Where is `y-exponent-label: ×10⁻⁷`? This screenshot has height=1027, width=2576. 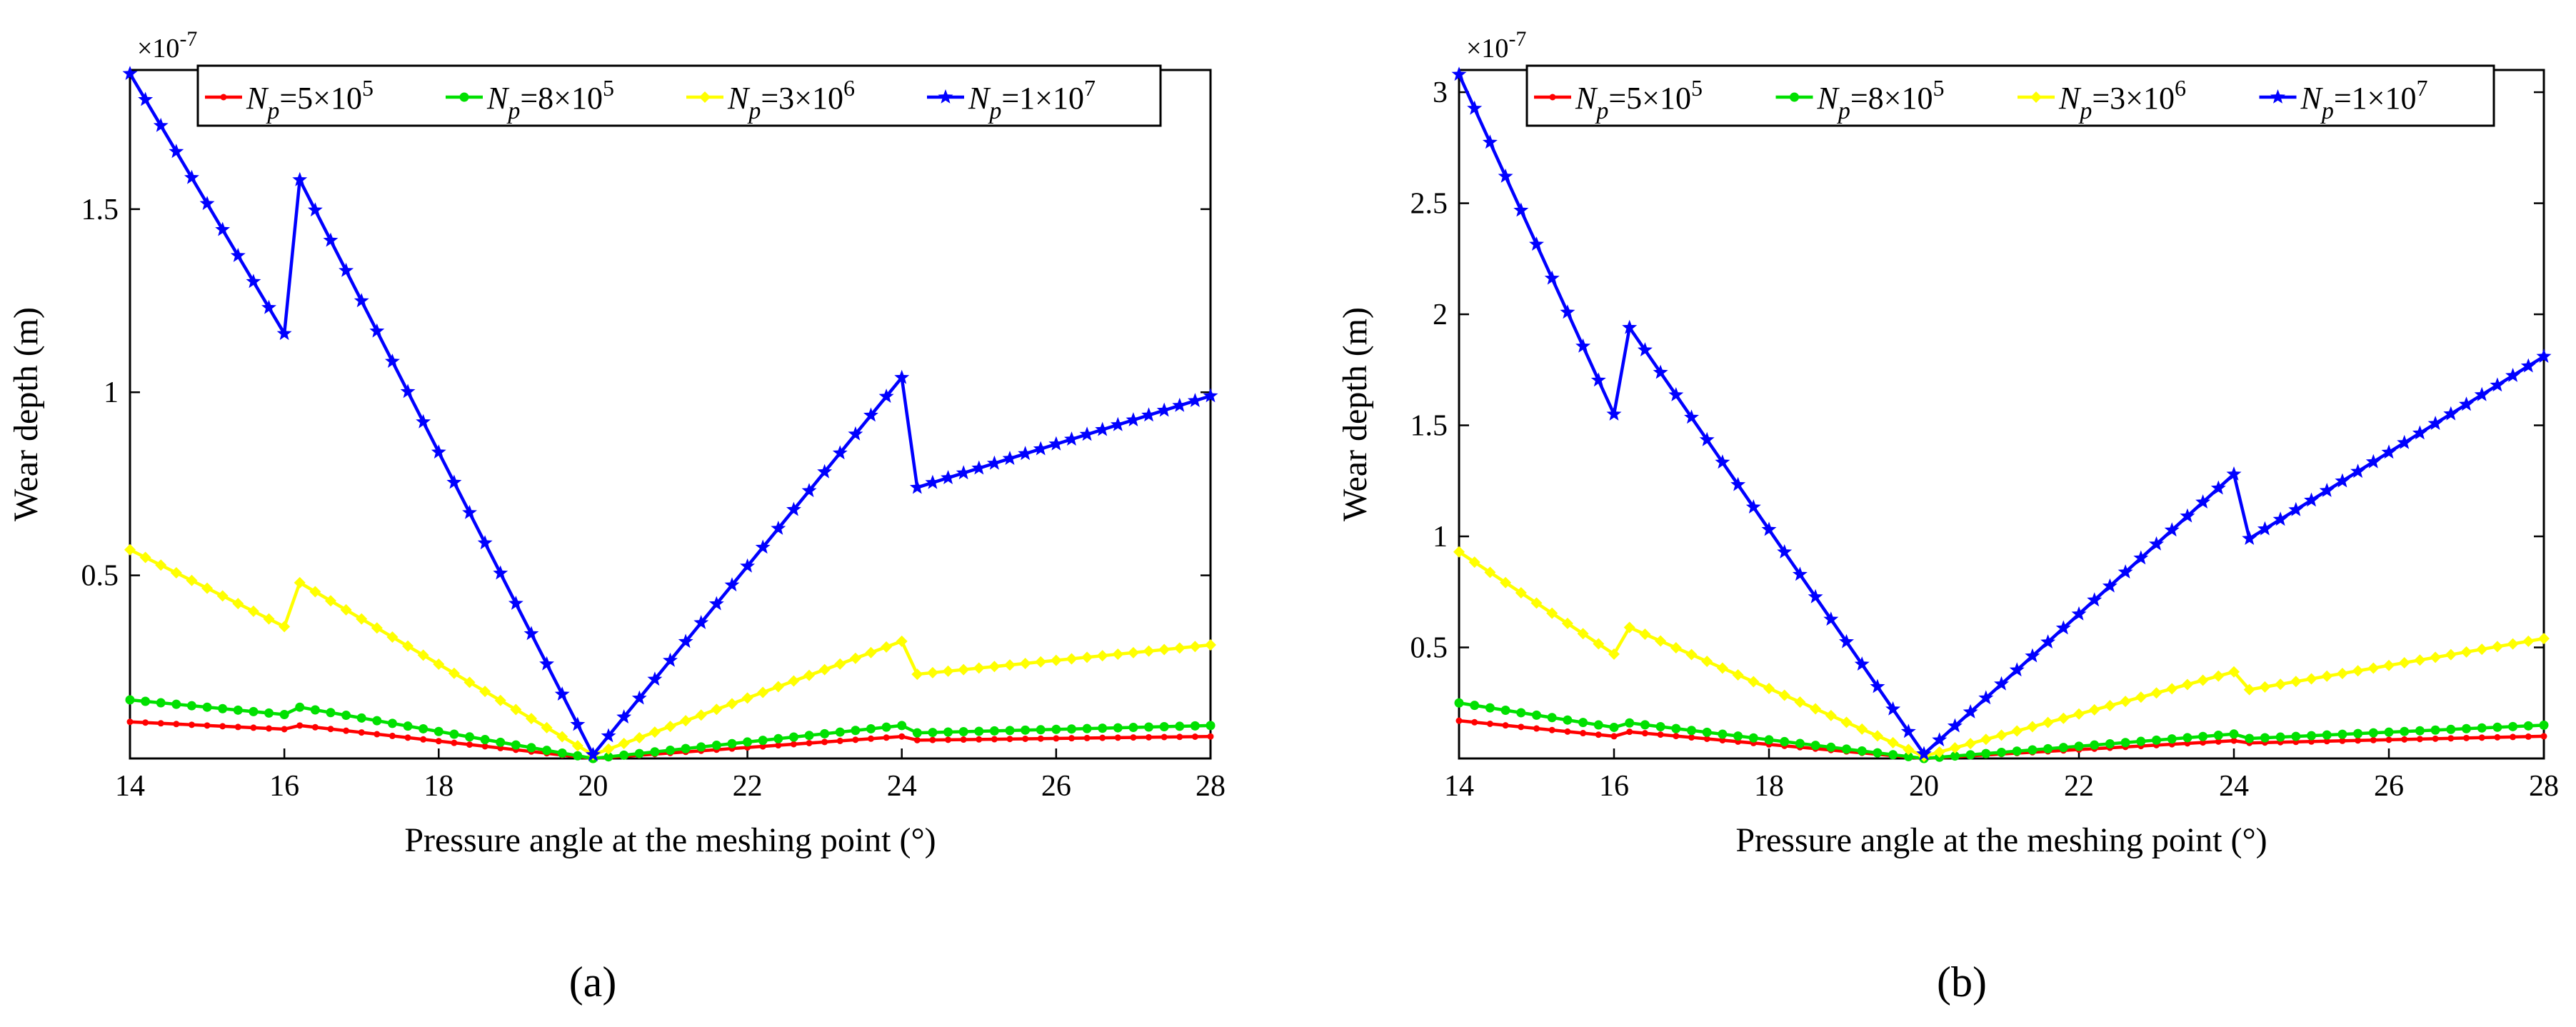 y-exponent-label: ×10⁻⁷ is located at coordinates (1496, 45).